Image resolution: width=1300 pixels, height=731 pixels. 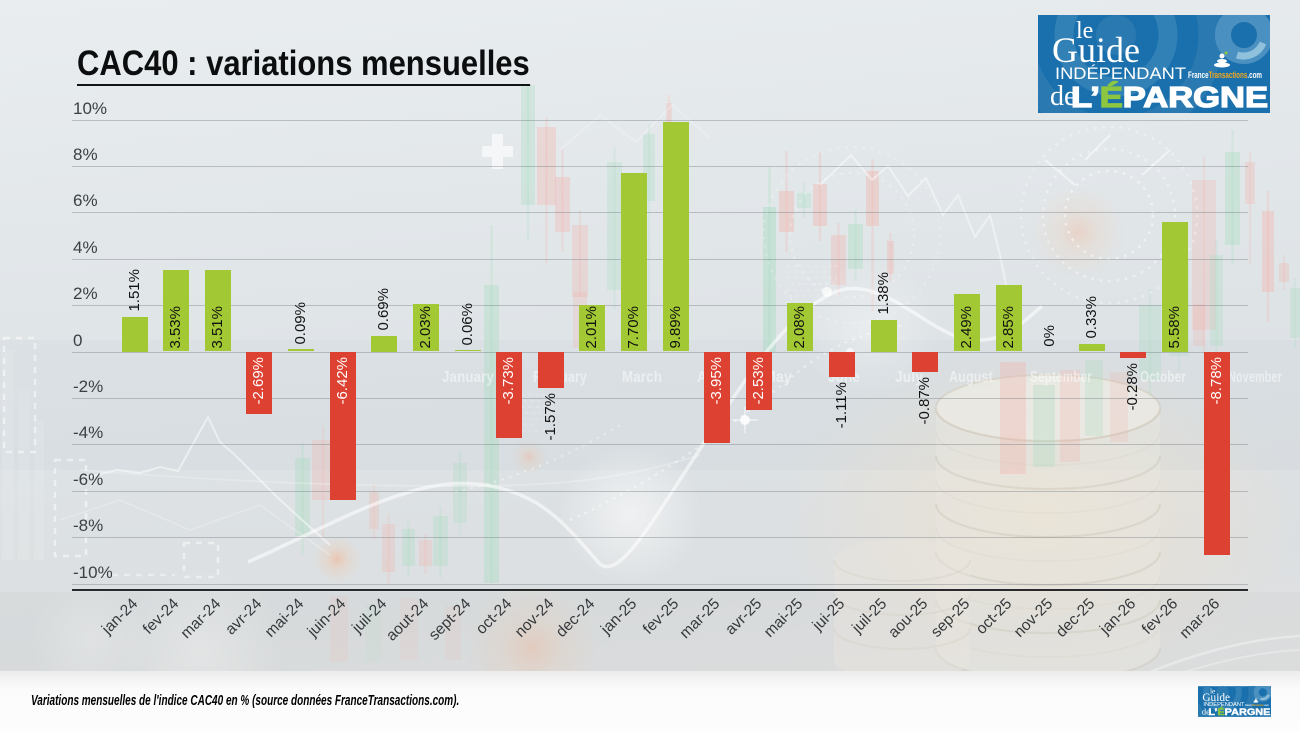 I want to click on svg-text: January, so click(x=468, y=377).